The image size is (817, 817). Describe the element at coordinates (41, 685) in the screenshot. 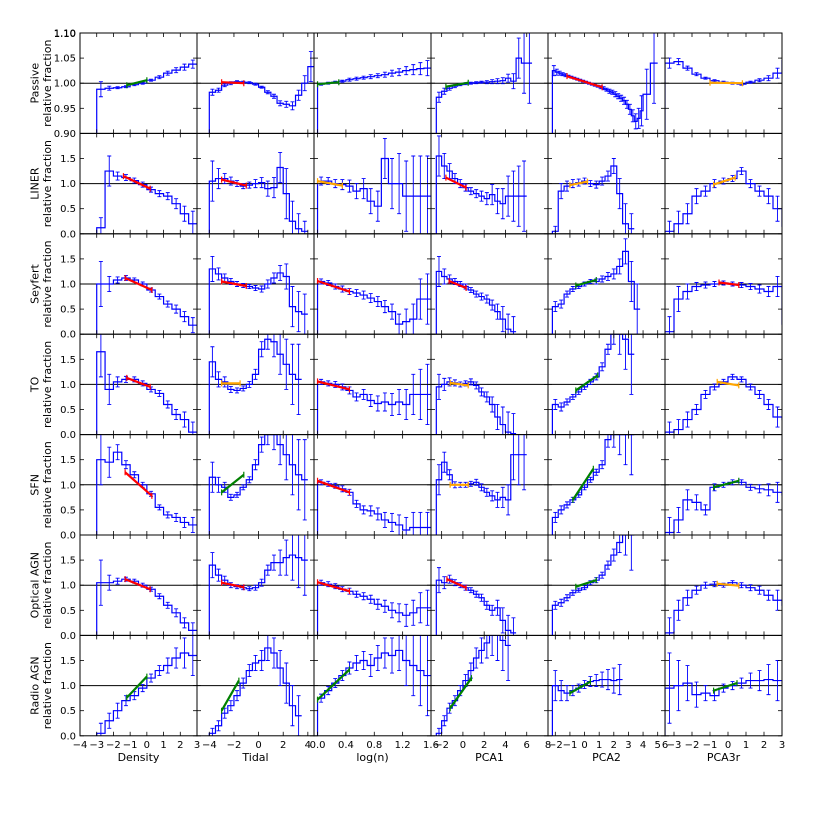

I see `row-ylabel: Radio AGNrelative fraction` at that location.